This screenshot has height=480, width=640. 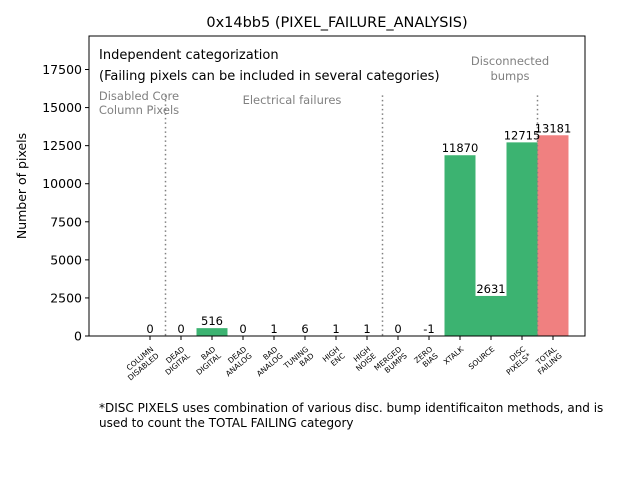 I want to click on x-tick-label-0: COLUMNDISABLED, so click(x=140, y=363).